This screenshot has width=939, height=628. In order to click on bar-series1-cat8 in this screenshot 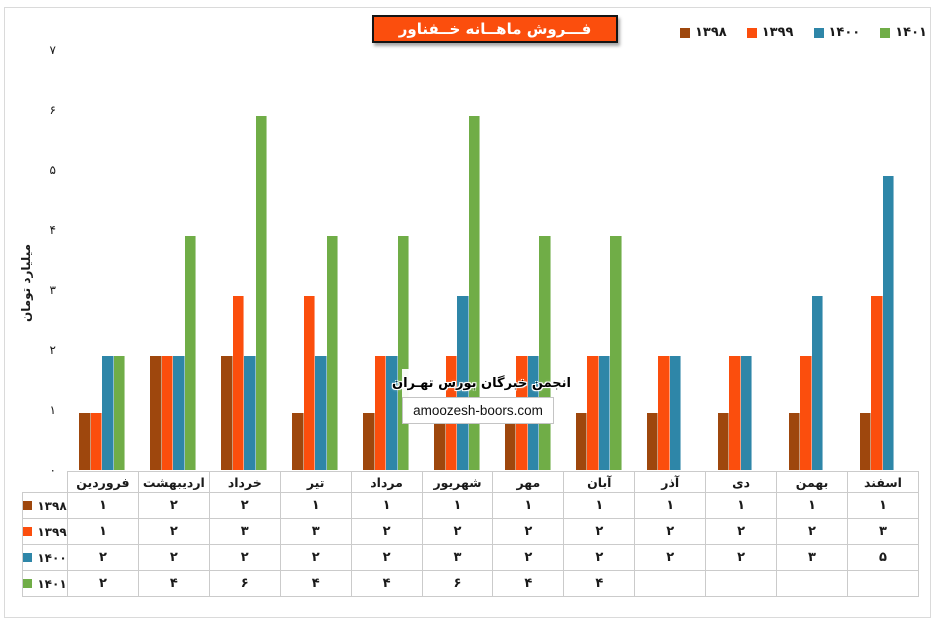, I will do `click(664, 413)`.